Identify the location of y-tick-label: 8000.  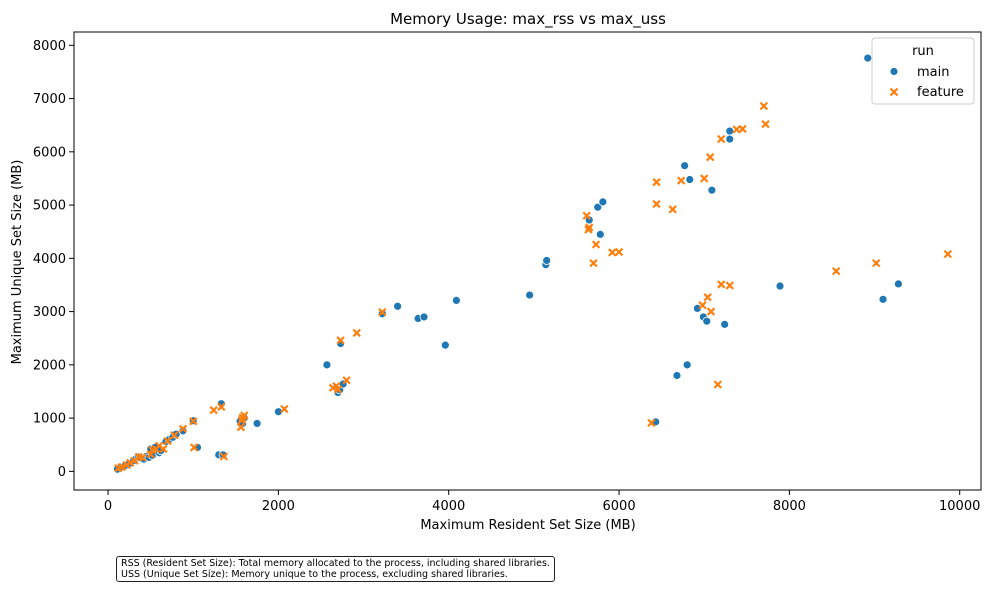
(49, 46).